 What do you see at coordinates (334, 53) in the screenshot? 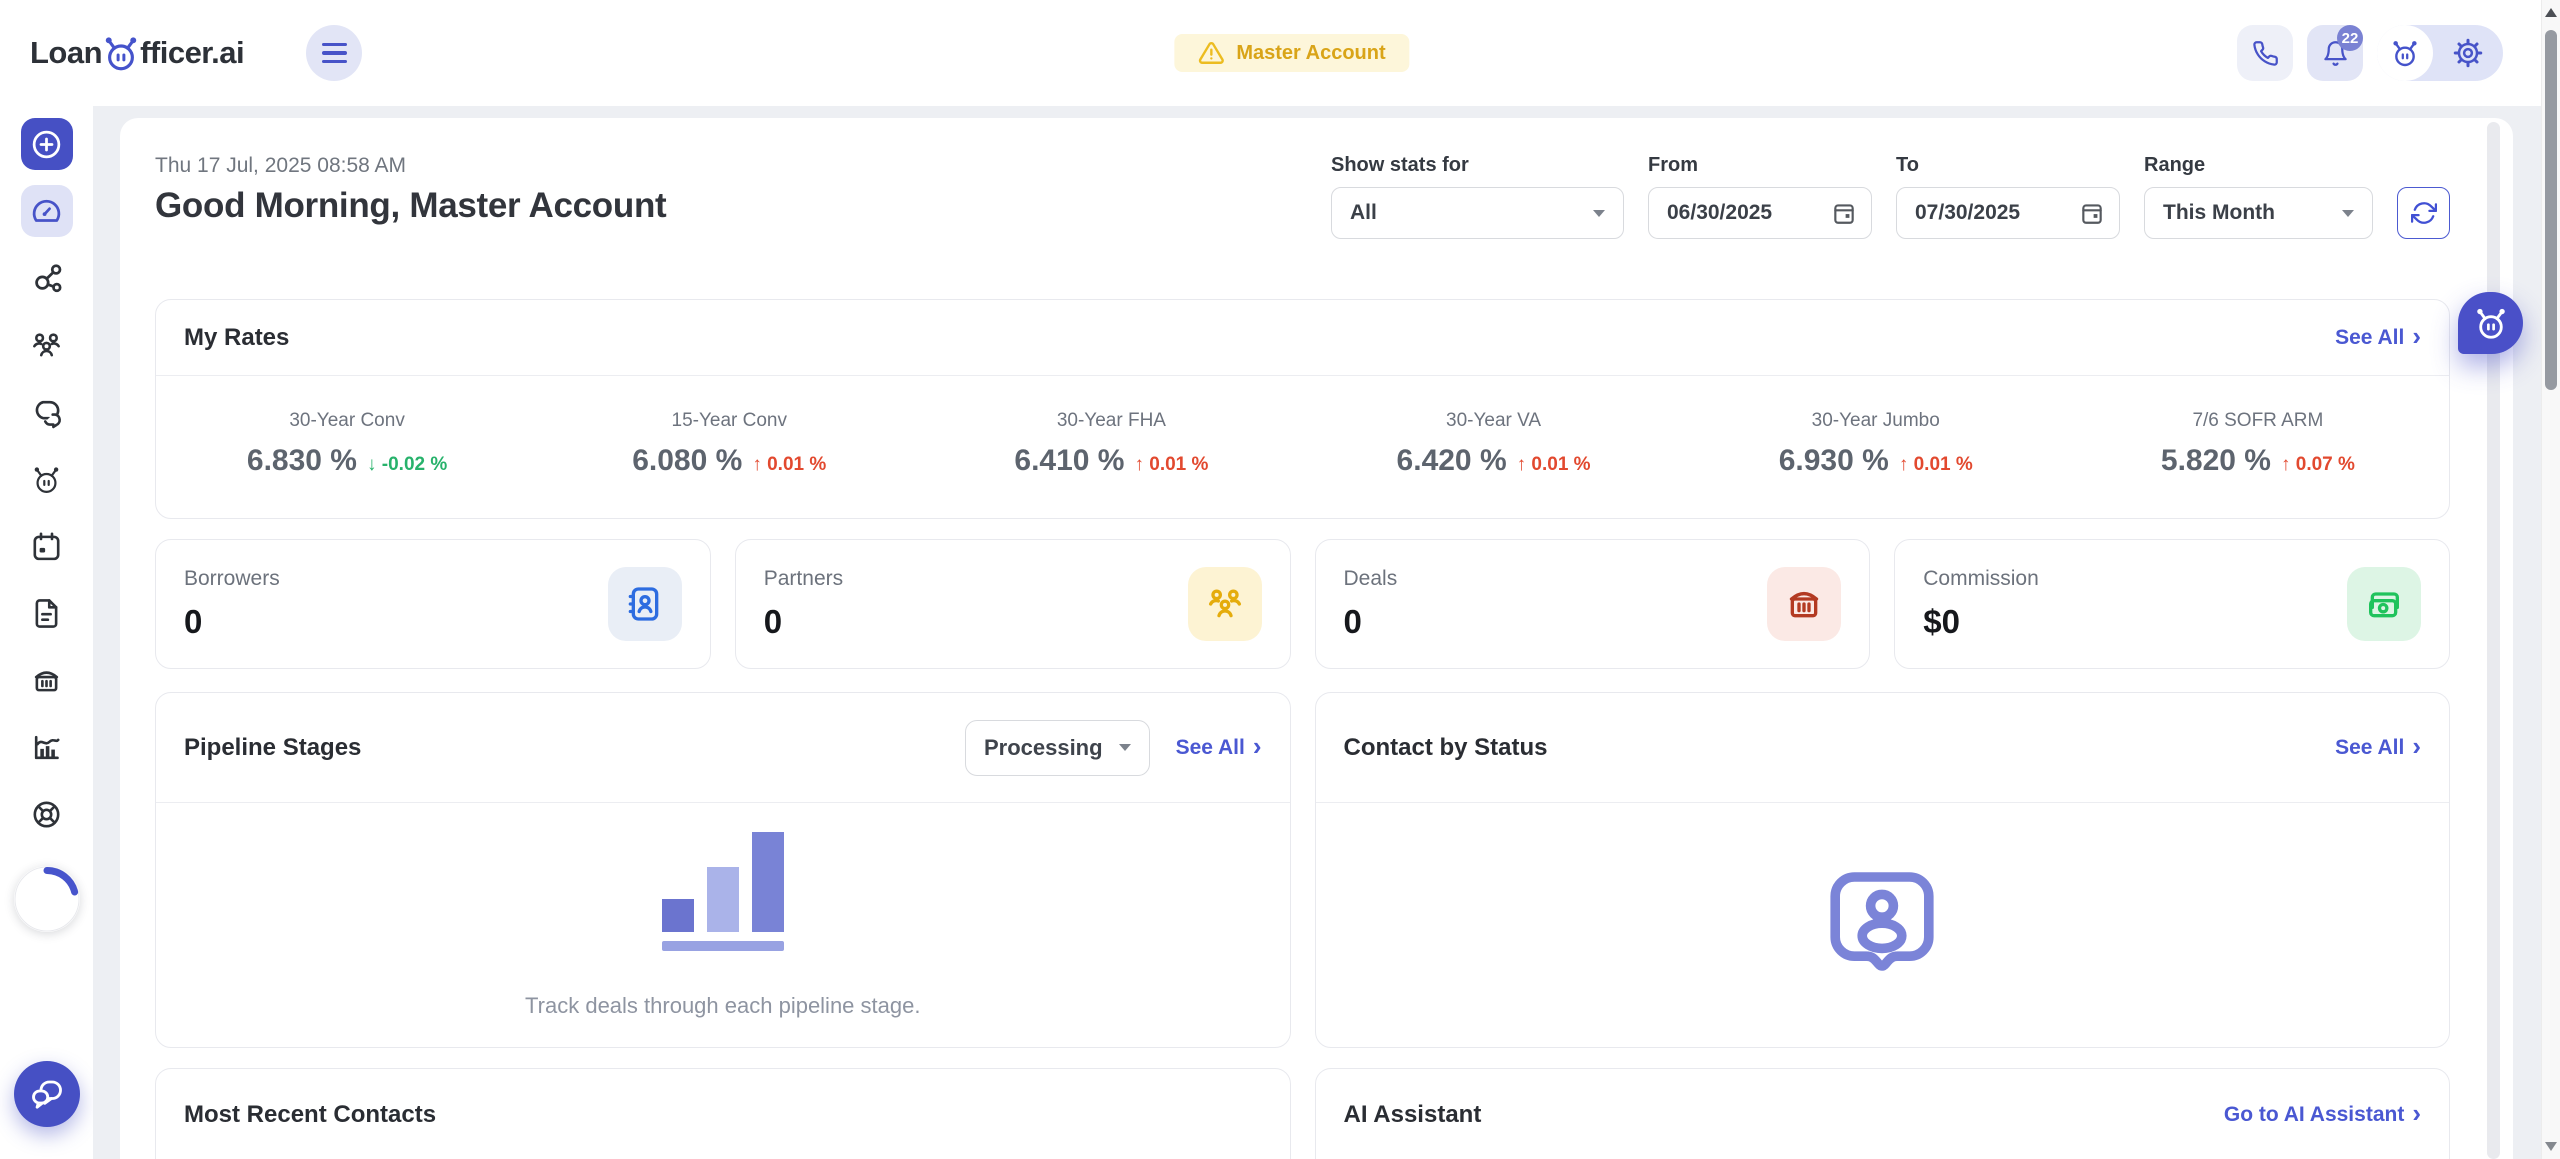
I see `menu-toggle-button` at bounding box center [334, 53].